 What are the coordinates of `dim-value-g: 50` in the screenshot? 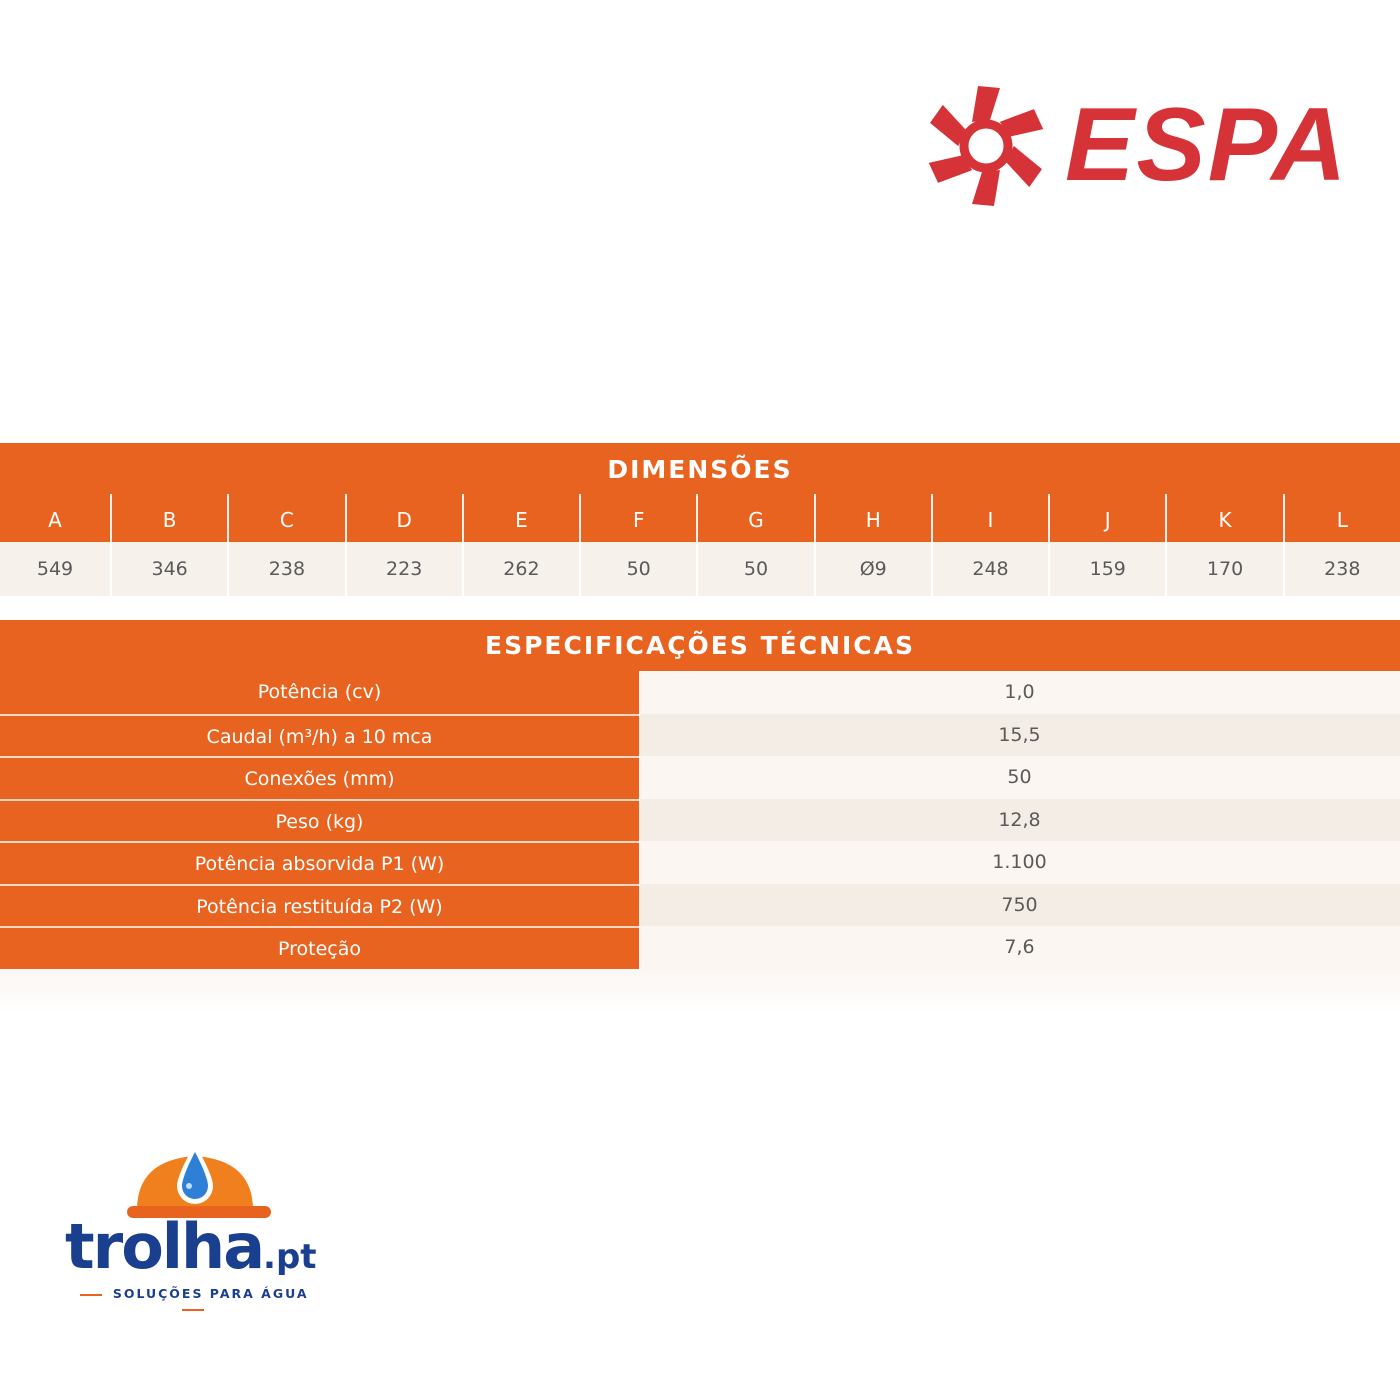 It's located at (755, 569).